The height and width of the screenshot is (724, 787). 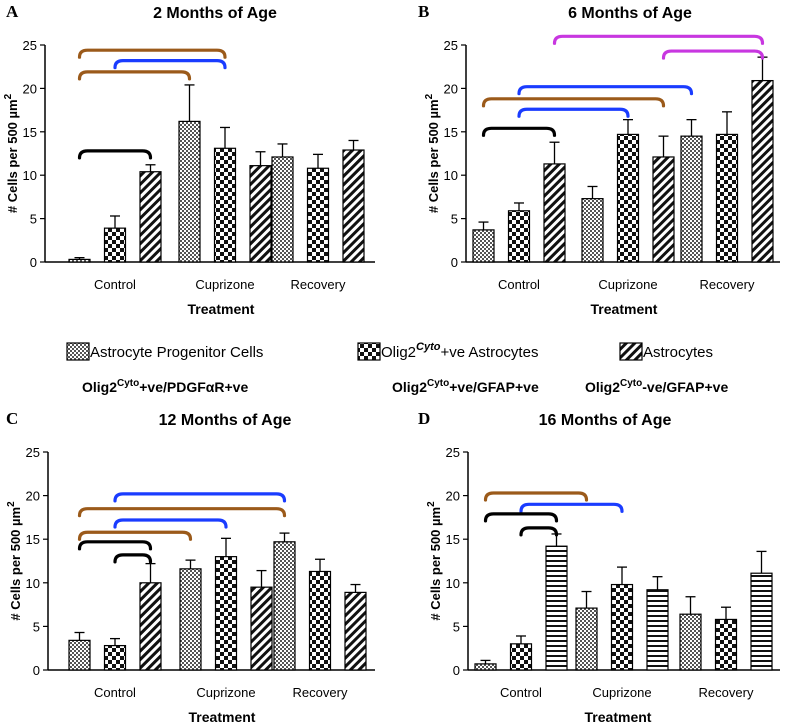 I want to click on chart-title: 2 Months of Age, so click(x=215, y=13).